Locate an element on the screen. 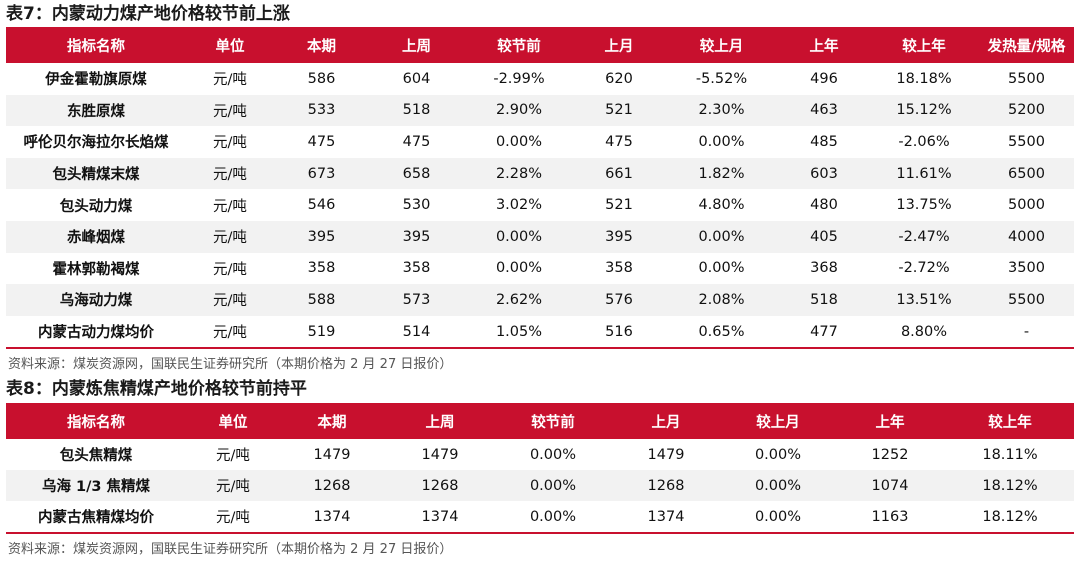  column-header: 单位 is located at coordinates (233, 421).